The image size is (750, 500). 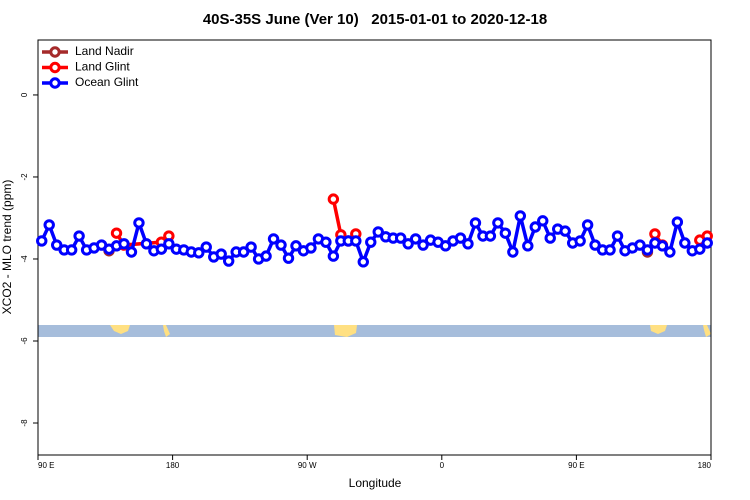 I want to click on y-tick-label: -8, so click(x=24, y=423).